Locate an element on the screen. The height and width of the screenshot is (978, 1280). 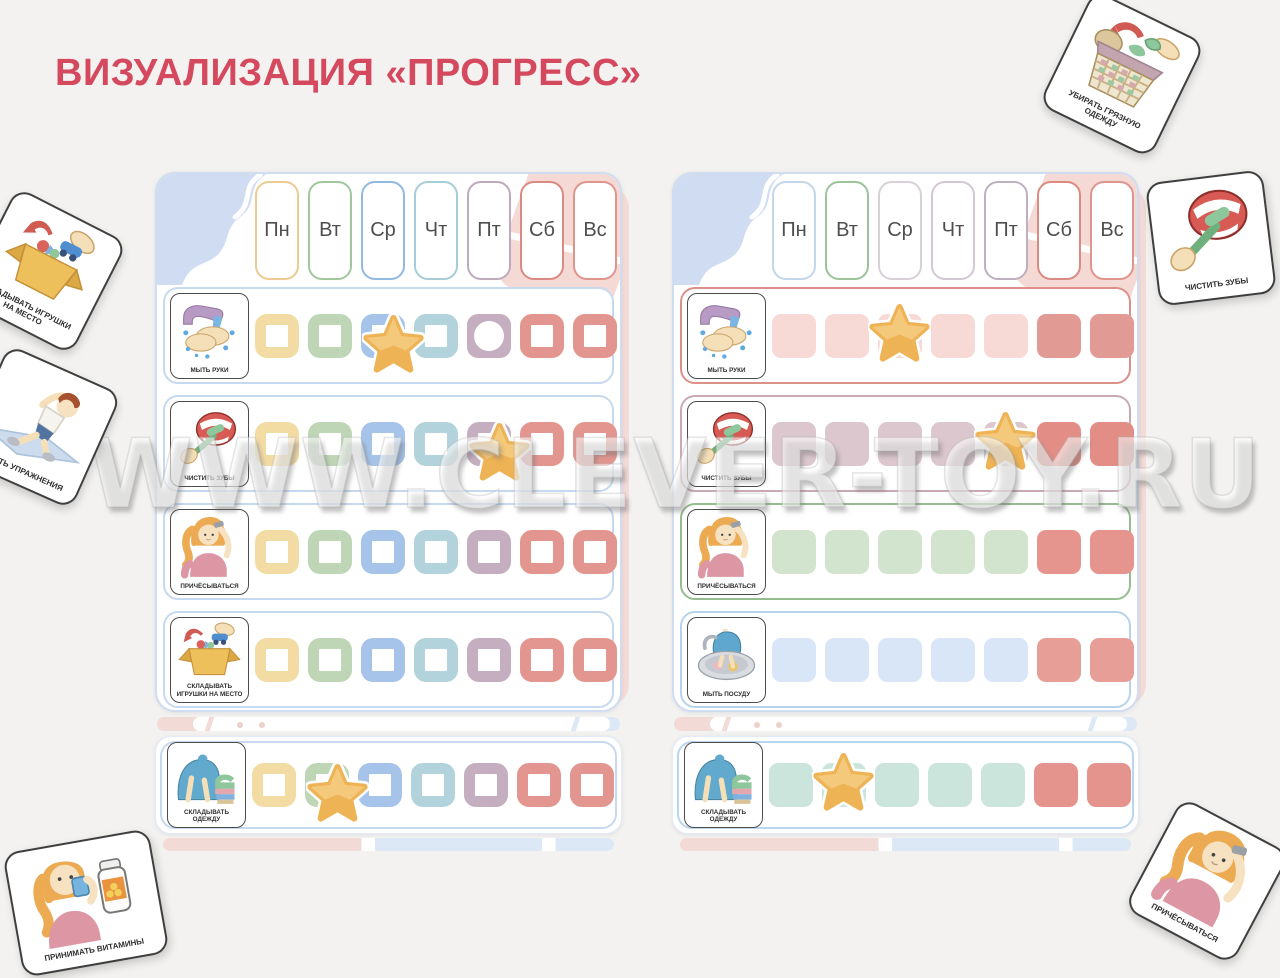
card-laundry: УБИРАТЬ ГРЯЗНУЮ ОДЕЖДУ is located at coordinates (1122, 79).